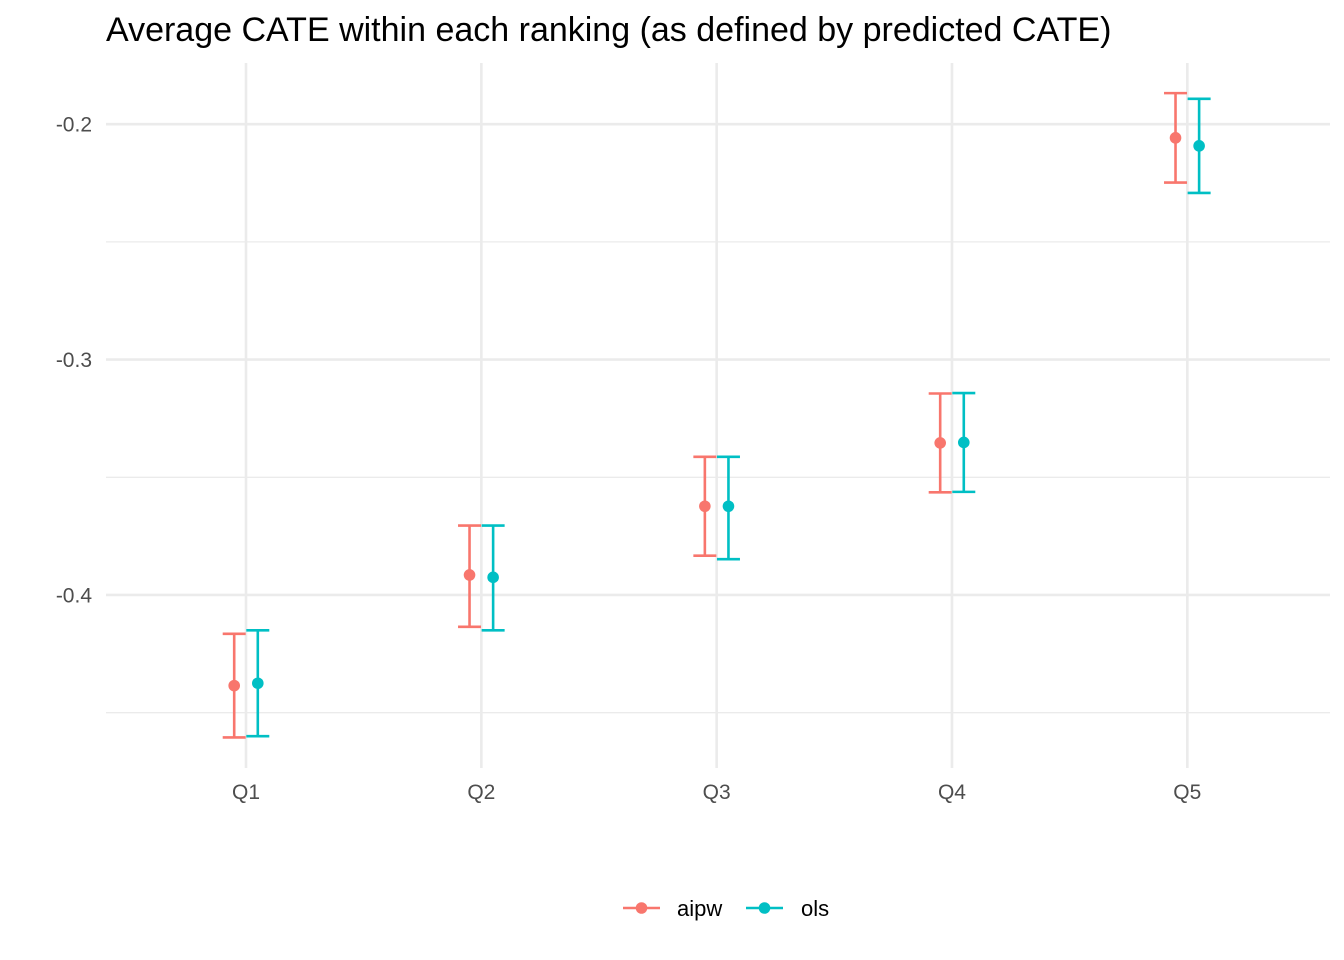  I want to click on x-axis-ticks: Q1 Q2 Q3 Q4 Q5, so click(716, 792).